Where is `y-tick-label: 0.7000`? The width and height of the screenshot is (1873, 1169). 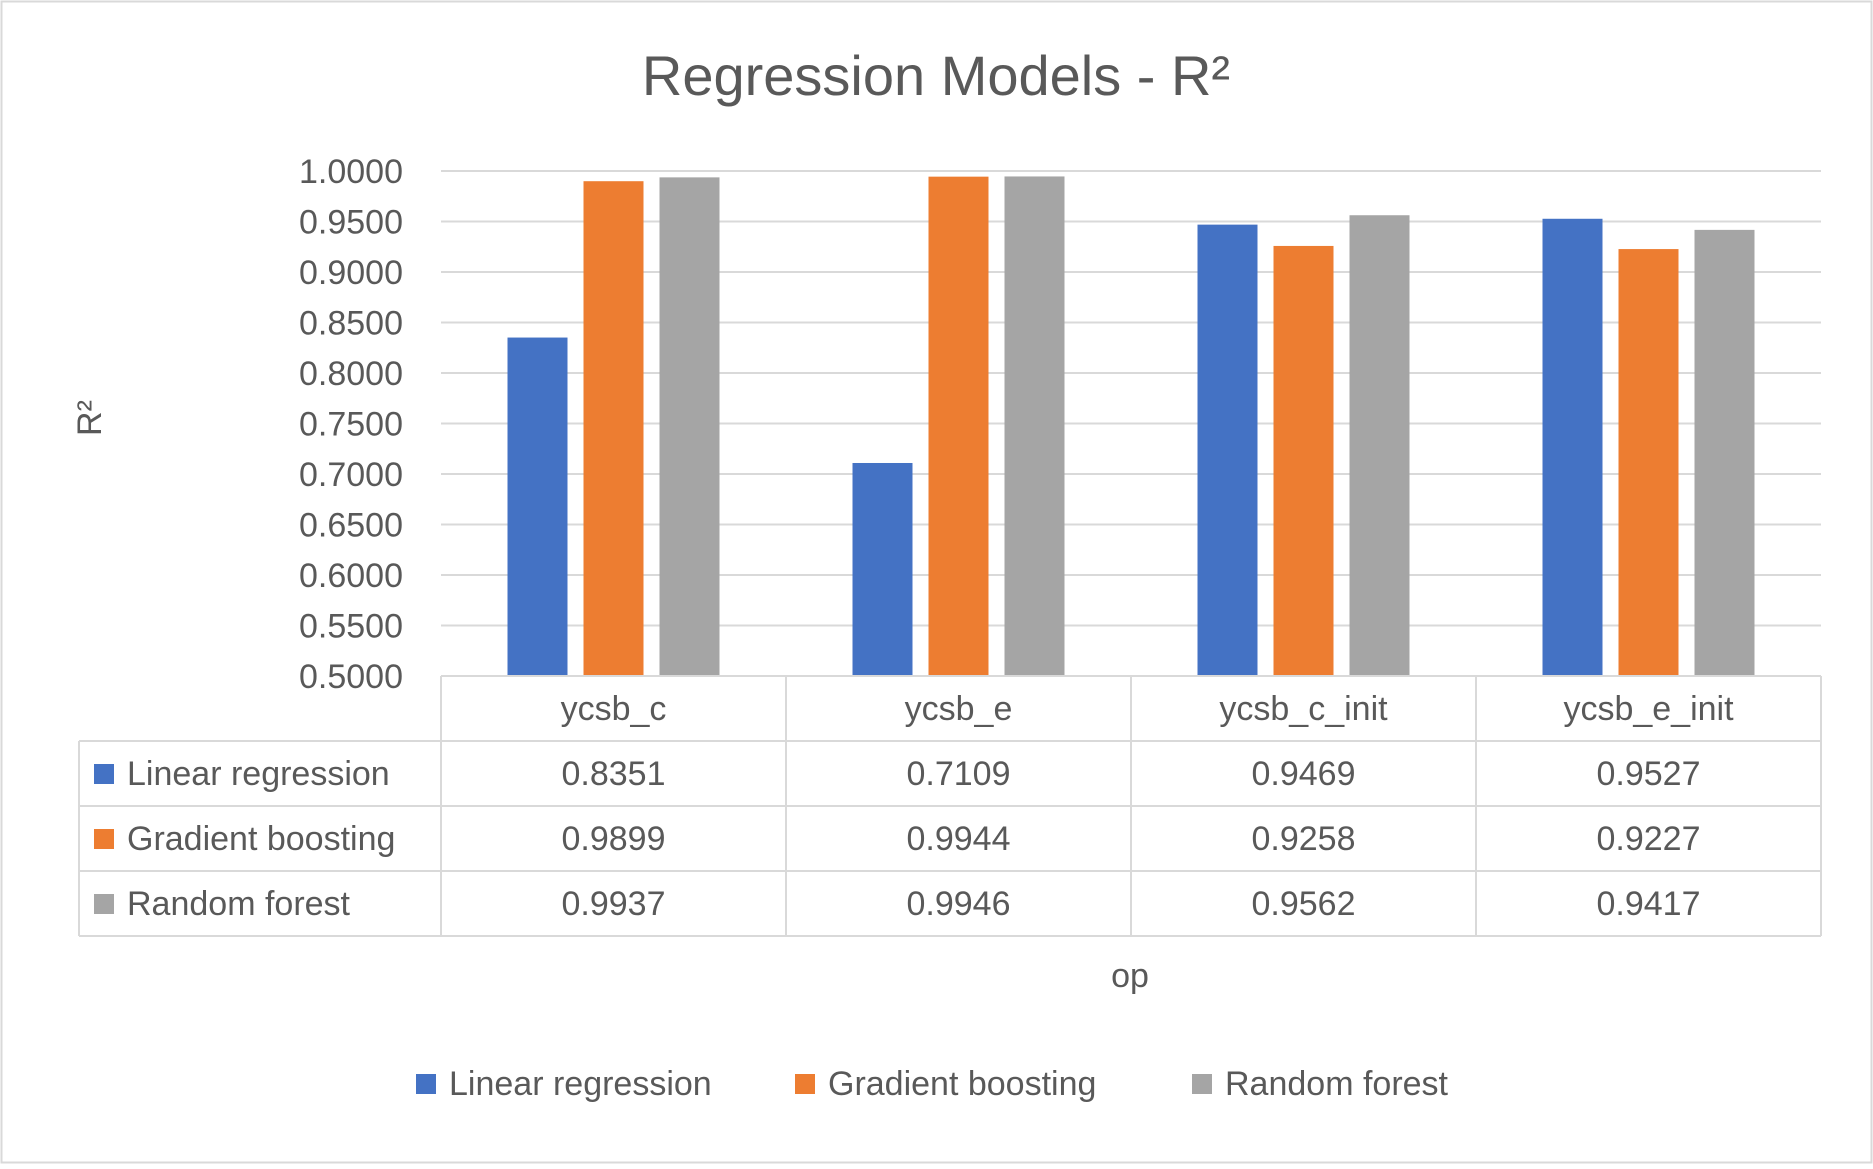 y-tick-label: 0.7000 is located at coordinates (351, 475).